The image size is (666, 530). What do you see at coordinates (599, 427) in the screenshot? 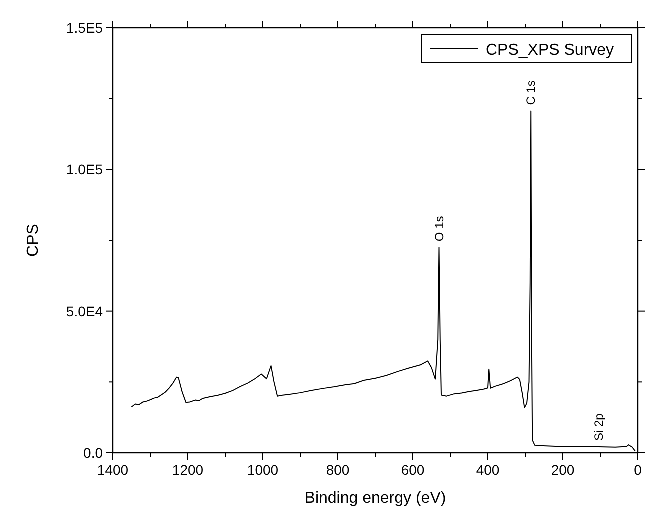
I see `annotation: Si 2p` at bounding box center [599, 427].